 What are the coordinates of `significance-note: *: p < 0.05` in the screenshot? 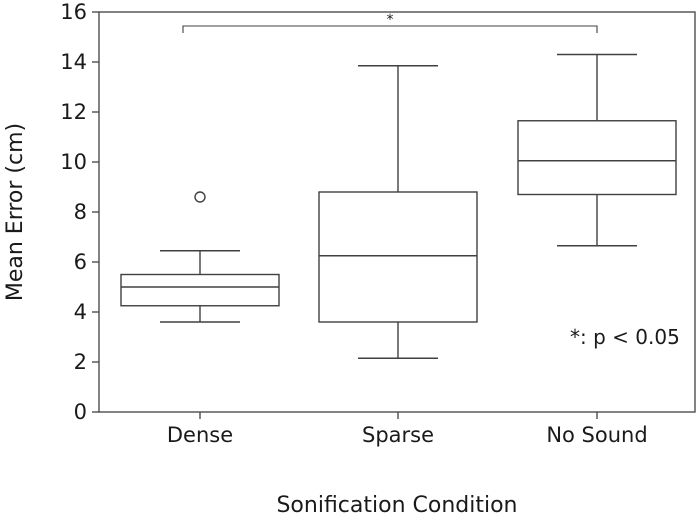 It's located at (625, 337).